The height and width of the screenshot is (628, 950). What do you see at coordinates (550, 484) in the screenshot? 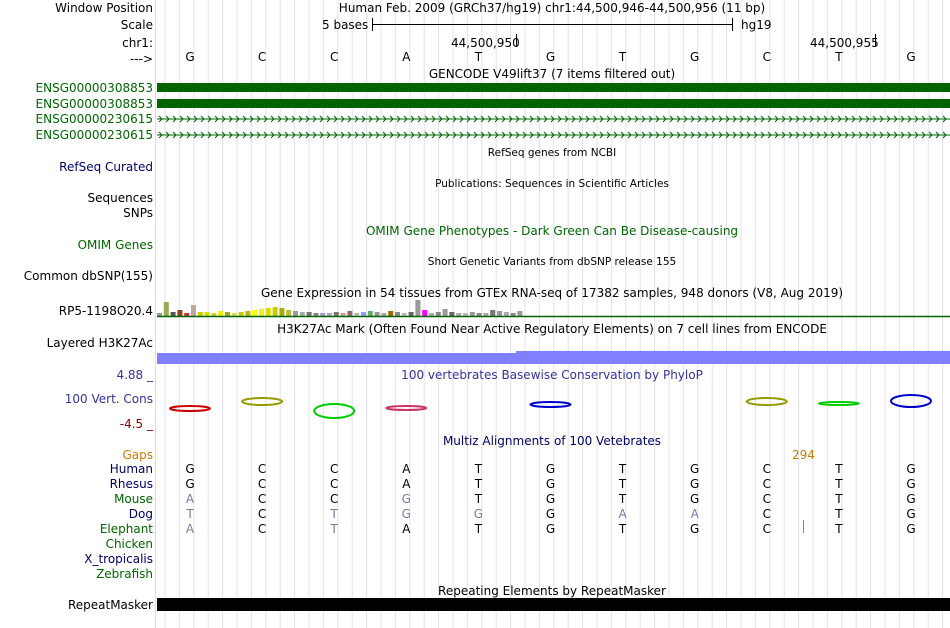
I see `alignment-base: G` at bounding box center [550, 484].